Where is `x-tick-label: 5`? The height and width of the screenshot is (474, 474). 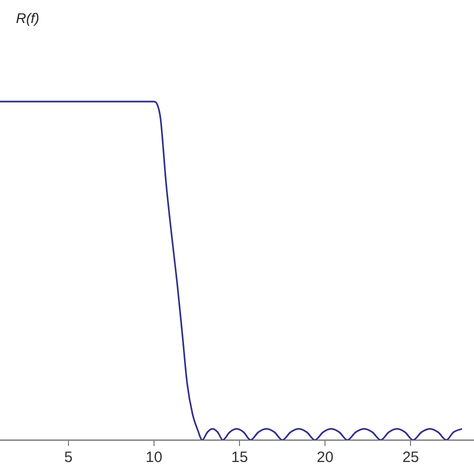
x-tick-label: 5 is located at coordinates (68, 457).